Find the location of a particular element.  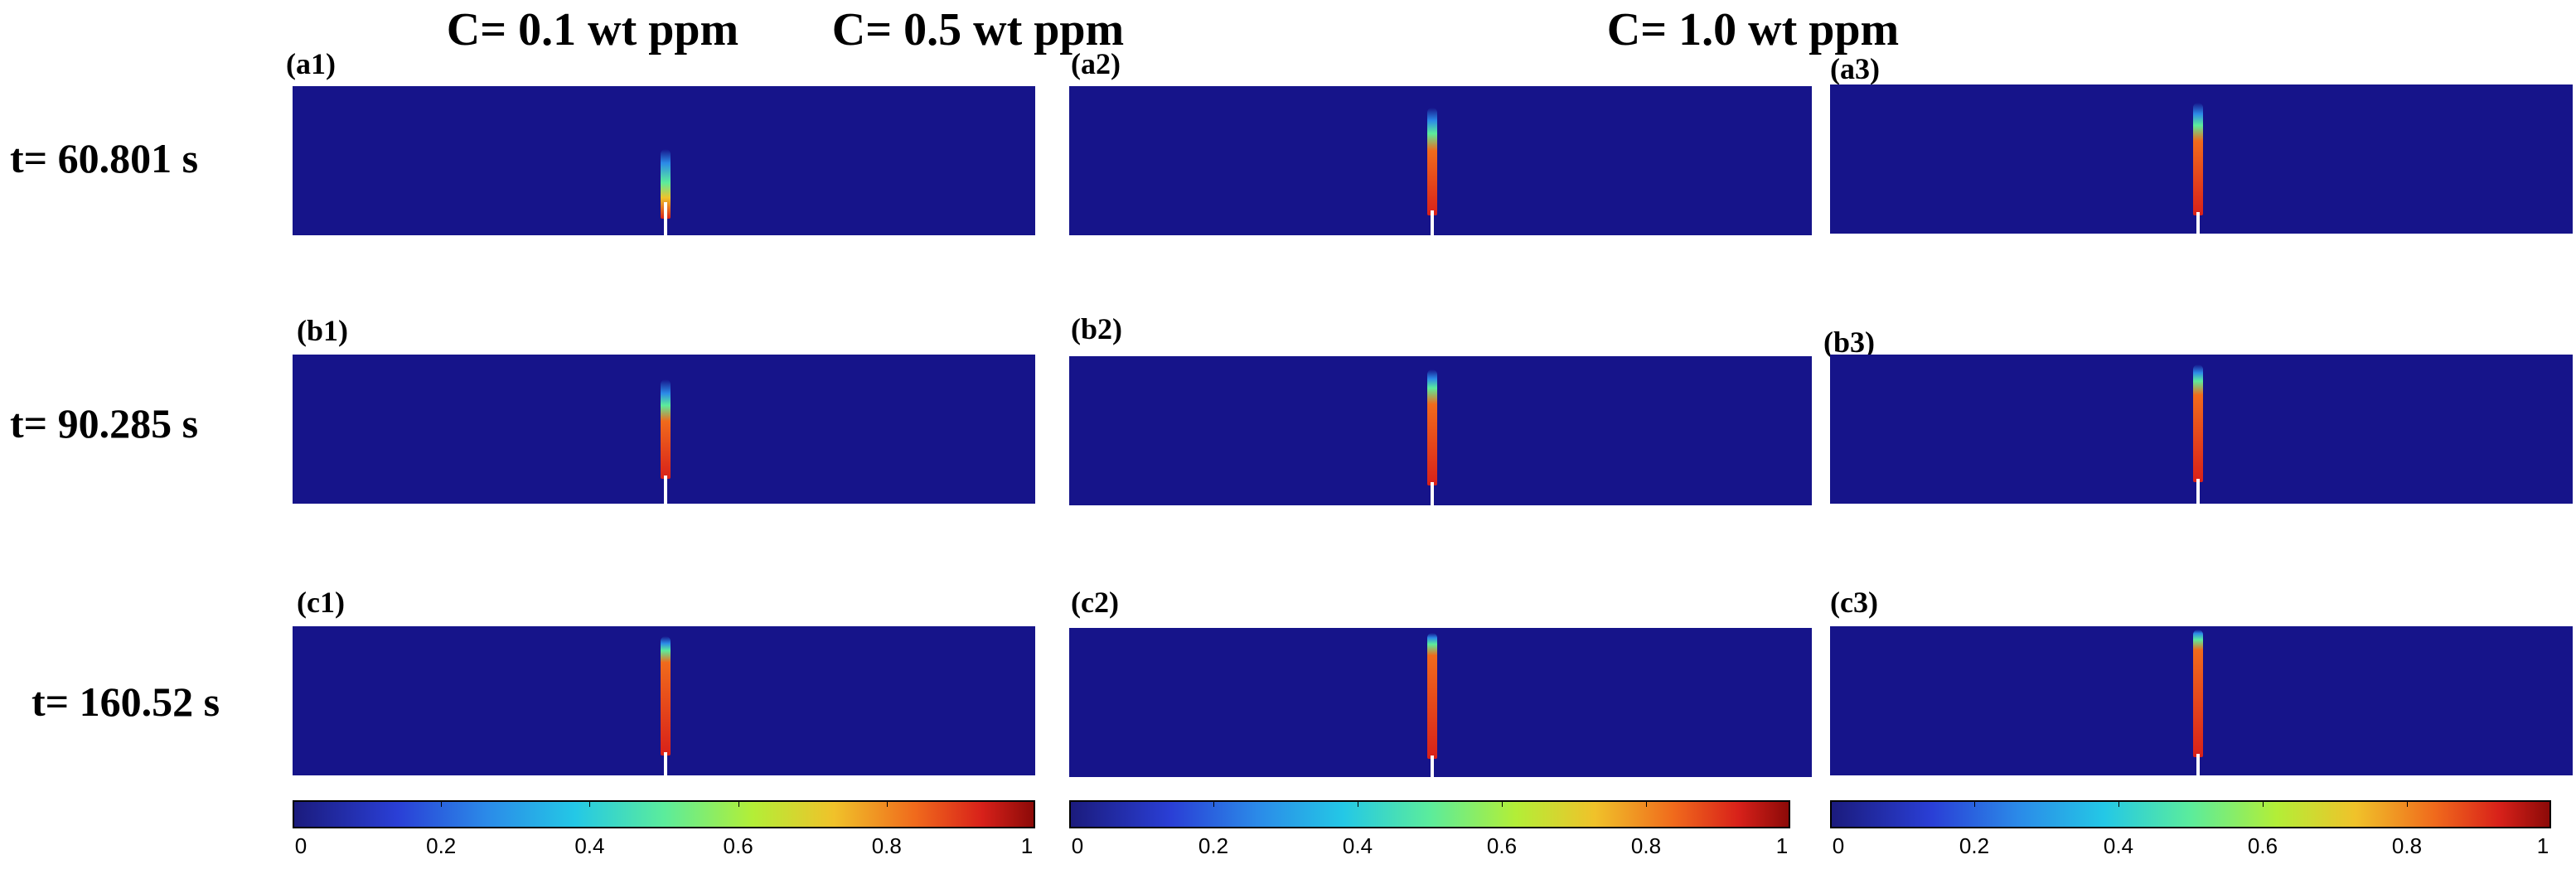

colorbar-1: 0 0.2 0.4 0.6 0.8 1 is located at coordinates (664, 833).